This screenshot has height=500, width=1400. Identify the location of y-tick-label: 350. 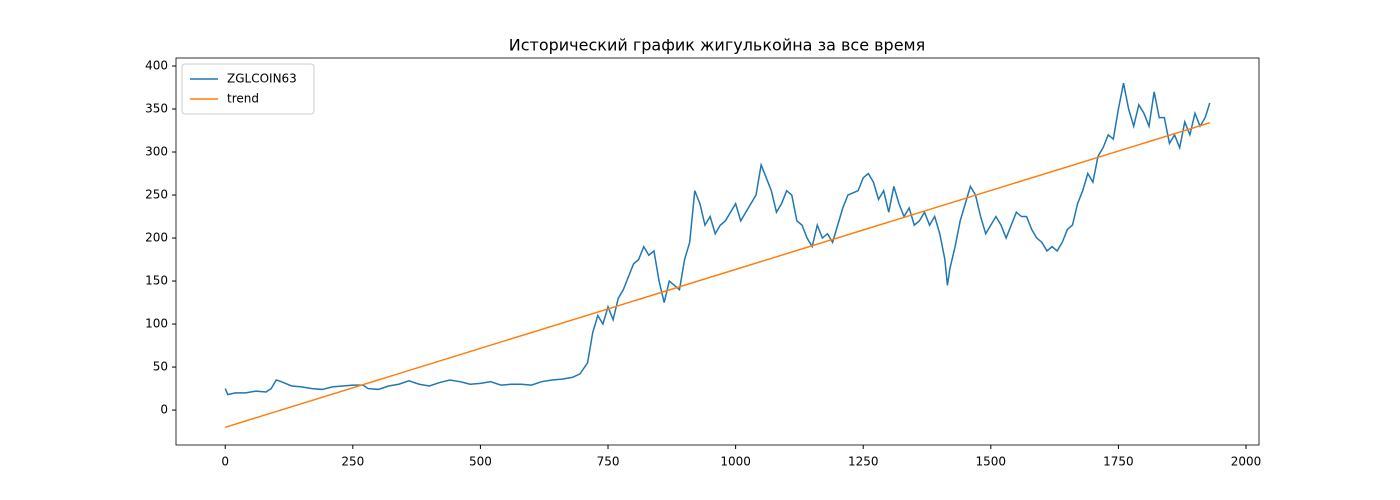
(156, 109).